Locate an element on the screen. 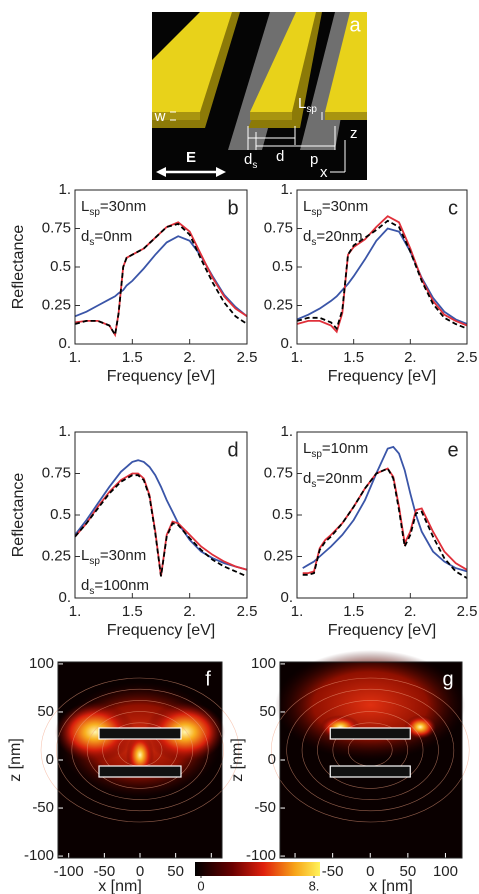  dim-label-main: d is located at coordinates (248, 159).